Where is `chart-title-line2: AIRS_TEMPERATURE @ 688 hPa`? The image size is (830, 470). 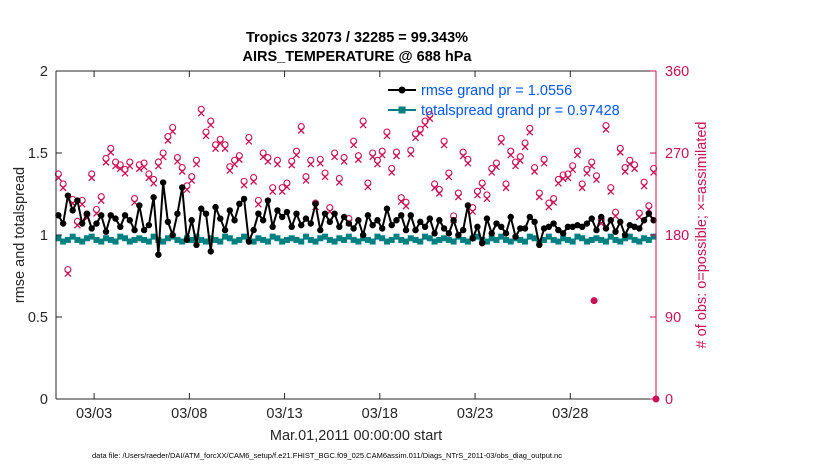 chart-title-line2: AIRS_TEMPERATURE @ 688 hPa is located at coordinates (357, 57).